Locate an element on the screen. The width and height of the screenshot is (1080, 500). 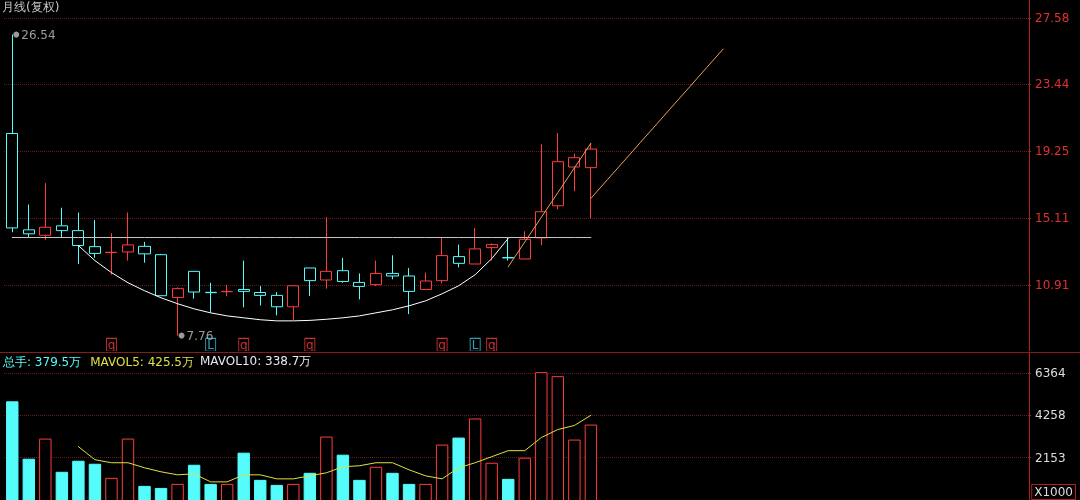
chart-title: 月线(复权) is located at coordinates (31, 7).